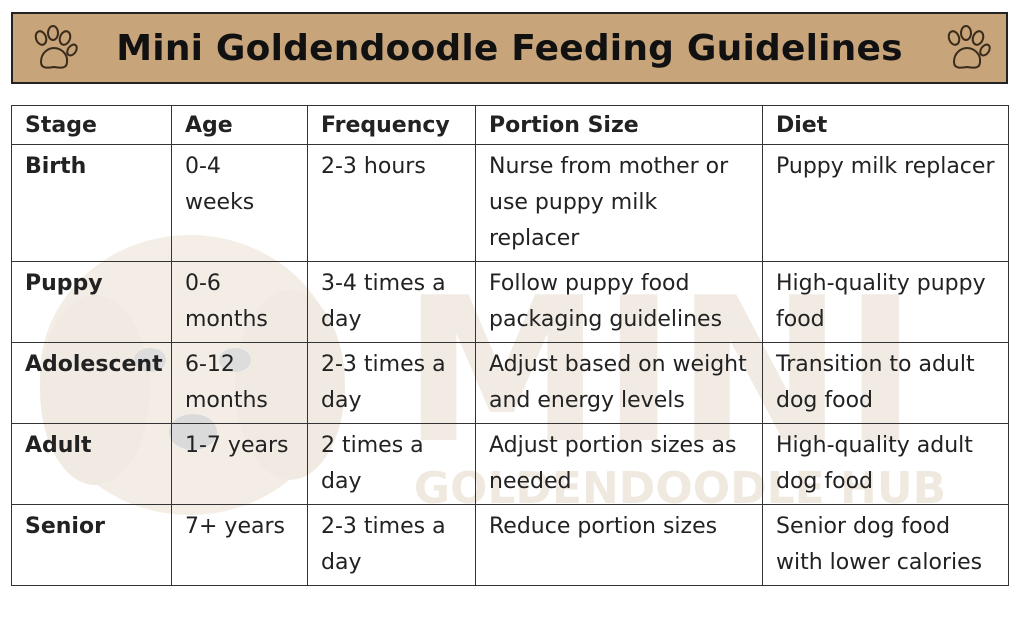 Image resolution: width=1024 pixels, height=635 pixels. What do you see at coordinates (885, 383) in the screenshot?
I see `cell-diet: Transition to adult dog food` at bounding box center [885, 383].